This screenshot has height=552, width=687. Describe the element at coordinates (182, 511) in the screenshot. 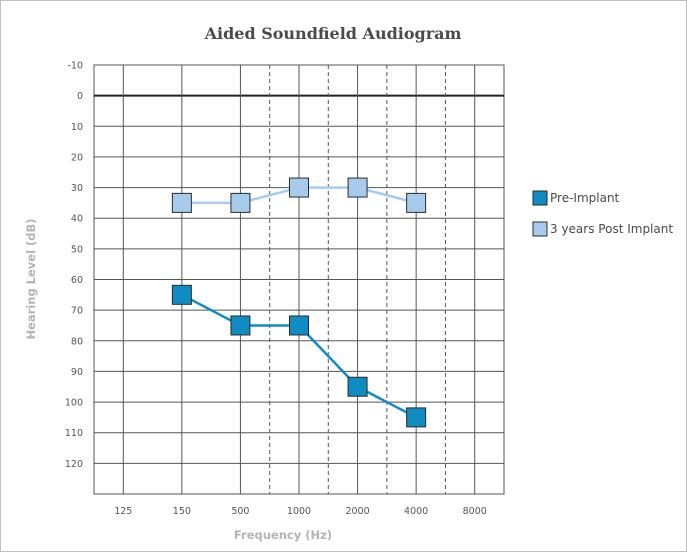

I see `x-tick-label: 150` at that location.